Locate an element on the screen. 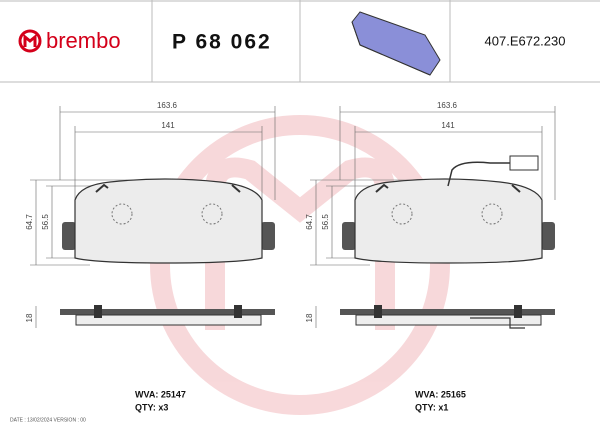  qty-label: QTY: x3 is located at coordinates (151, 407).